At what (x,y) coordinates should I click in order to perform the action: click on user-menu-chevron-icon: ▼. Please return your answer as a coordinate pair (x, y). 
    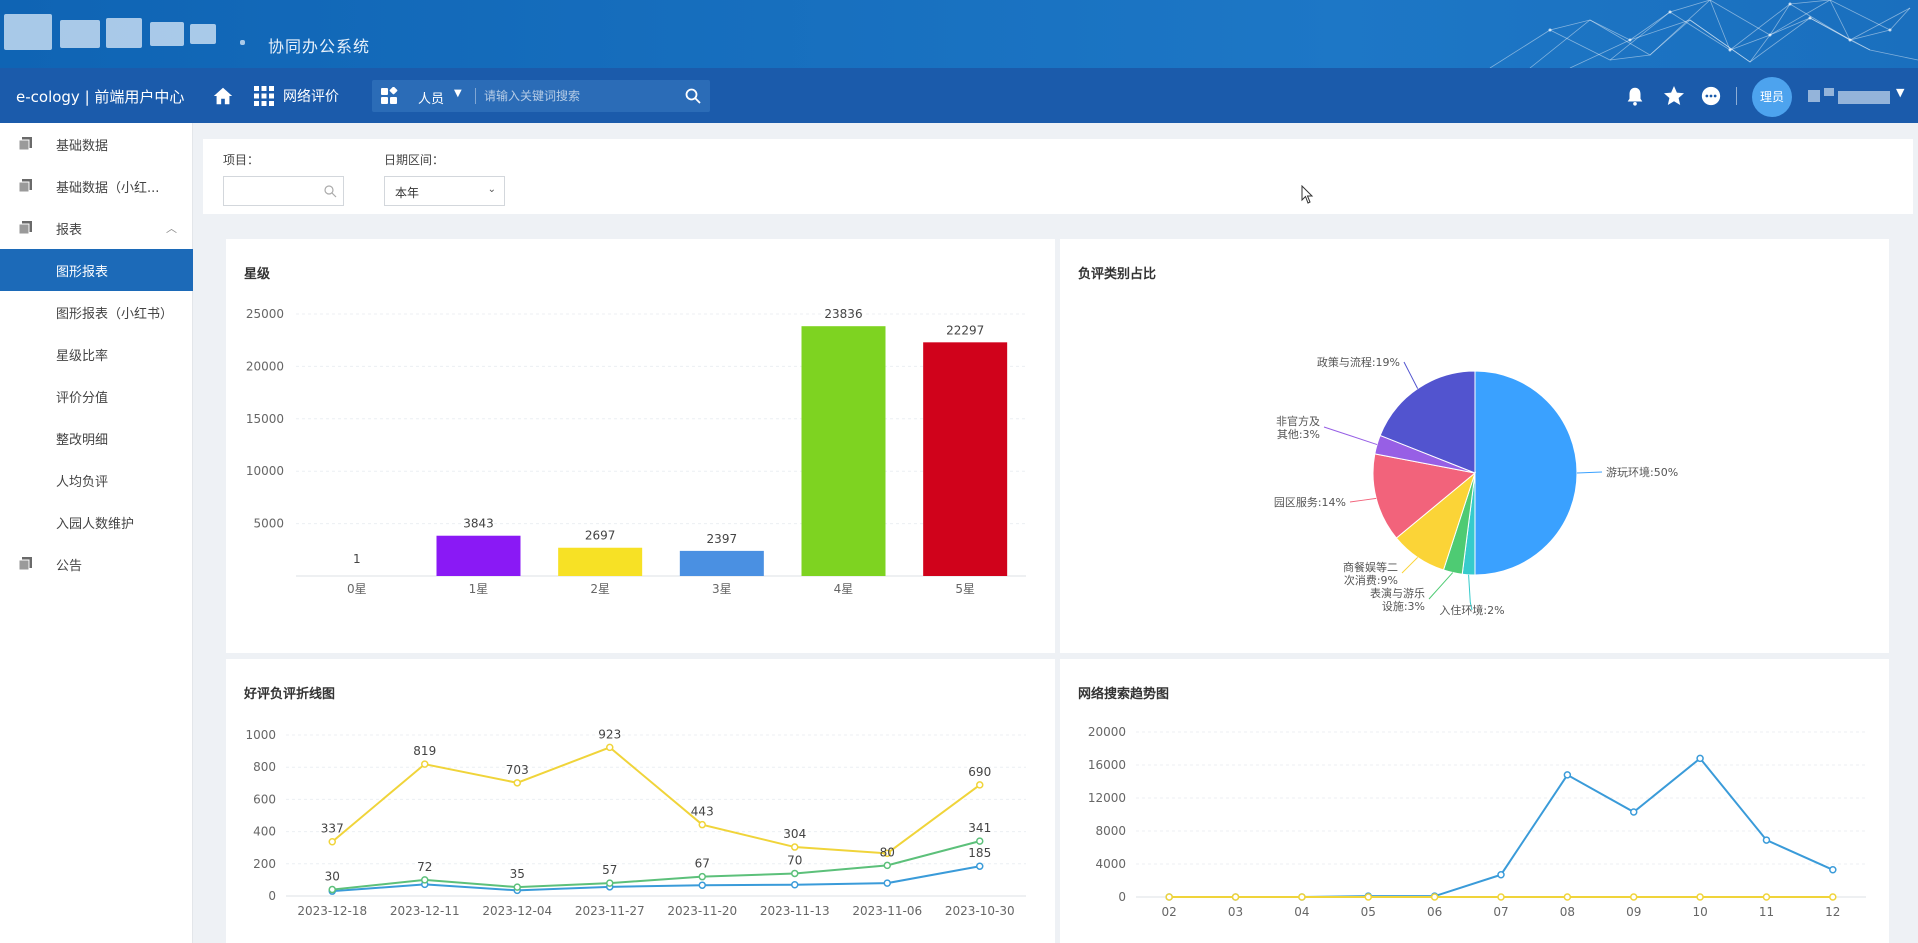
    Looking at the image, I should click on (1900, 92).